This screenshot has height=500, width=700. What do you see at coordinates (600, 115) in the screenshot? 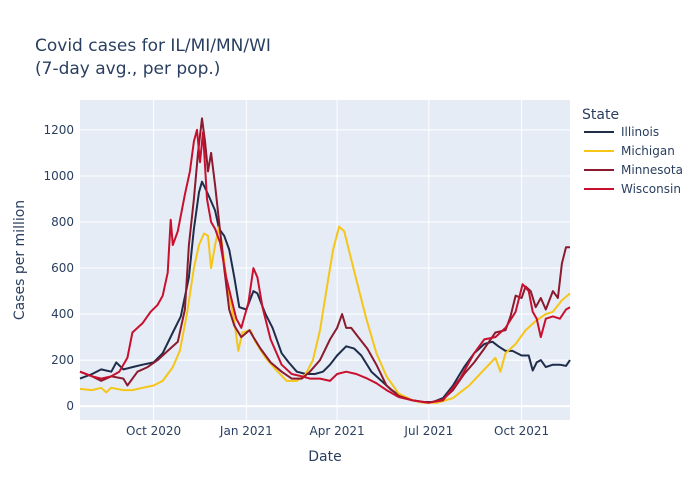
I see `legend-title: State` at bounding box center [600, 115].